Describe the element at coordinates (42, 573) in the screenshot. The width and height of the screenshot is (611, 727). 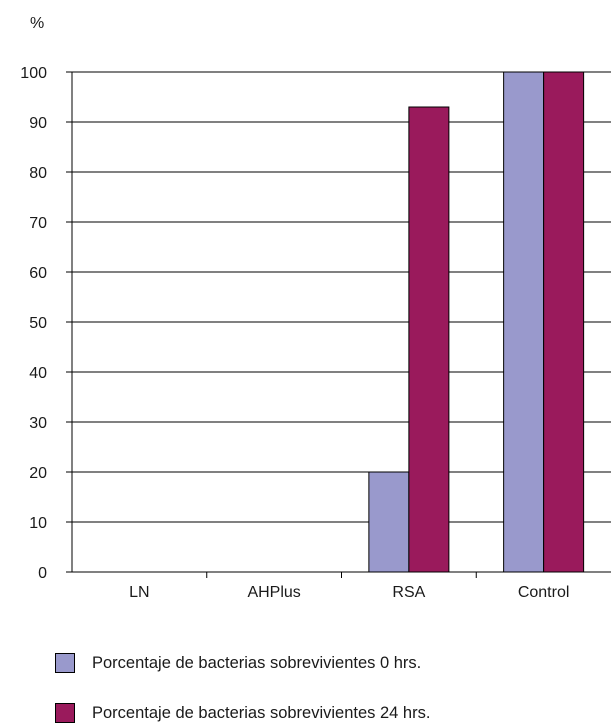
I see `y-tick-label: 0` at that location.